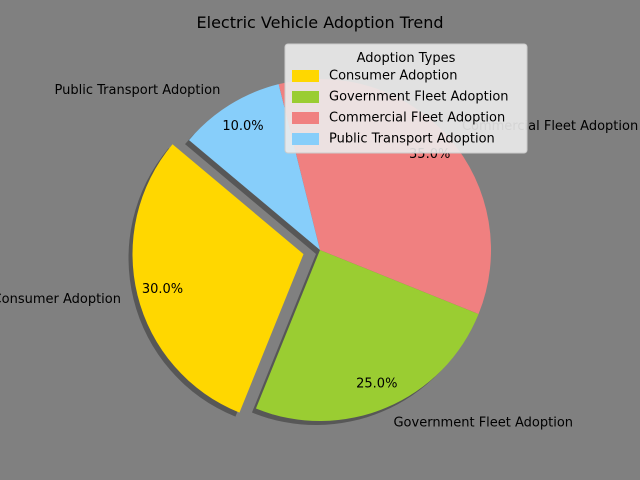 The width and height of the screenshot is (640, 480). I want to click on legend-title: Adoption Types, so click(406, 58).